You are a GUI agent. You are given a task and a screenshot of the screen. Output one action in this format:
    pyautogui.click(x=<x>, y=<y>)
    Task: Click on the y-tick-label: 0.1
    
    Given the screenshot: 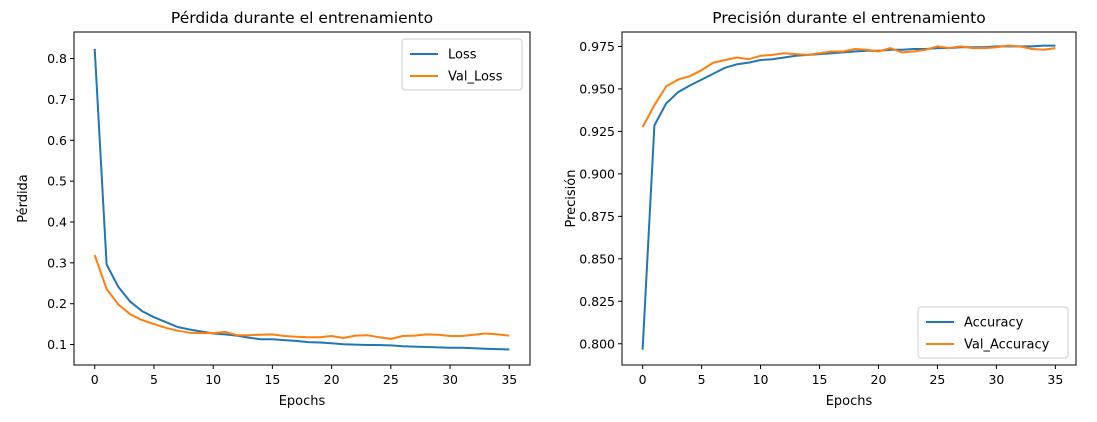 What is the action you would take?
    pyautogui.click(x=57, y=344)
    